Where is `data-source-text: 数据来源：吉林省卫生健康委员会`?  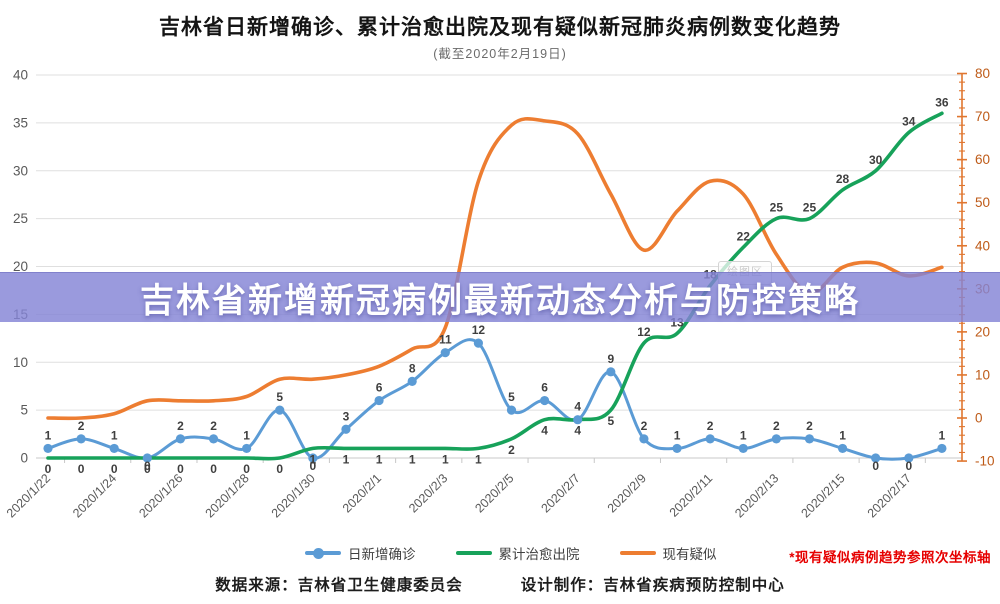
data-source-text: 数据来源：吉林省卫生健康委员会 is located at coordinates (339, 585).